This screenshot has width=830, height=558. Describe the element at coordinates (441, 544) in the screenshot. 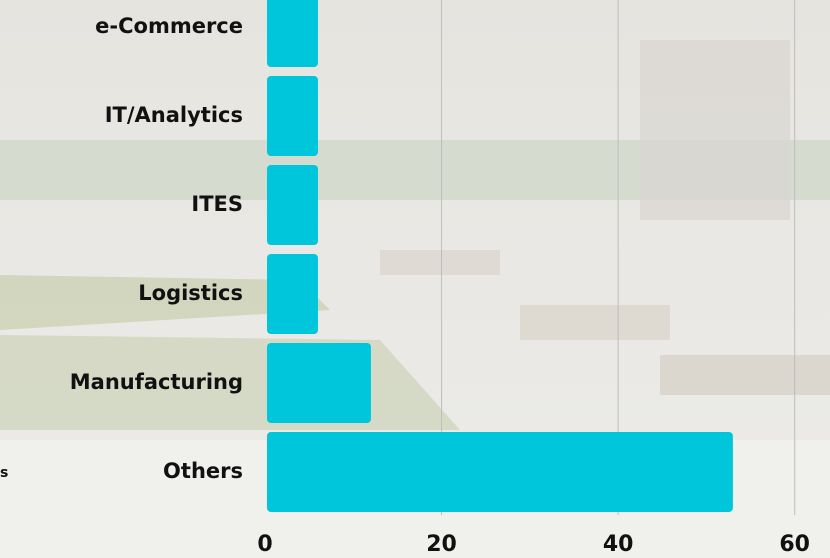

I see `x-tick-label: 20` at that location.